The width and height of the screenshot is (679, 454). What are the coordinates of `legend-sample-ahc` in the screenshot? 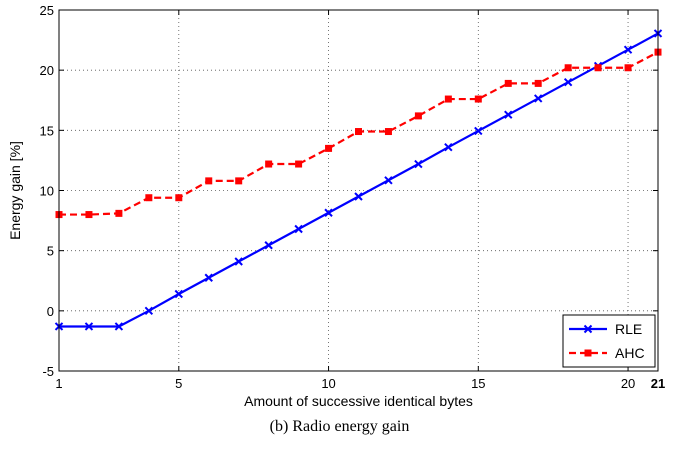 It's located at (588, 353).